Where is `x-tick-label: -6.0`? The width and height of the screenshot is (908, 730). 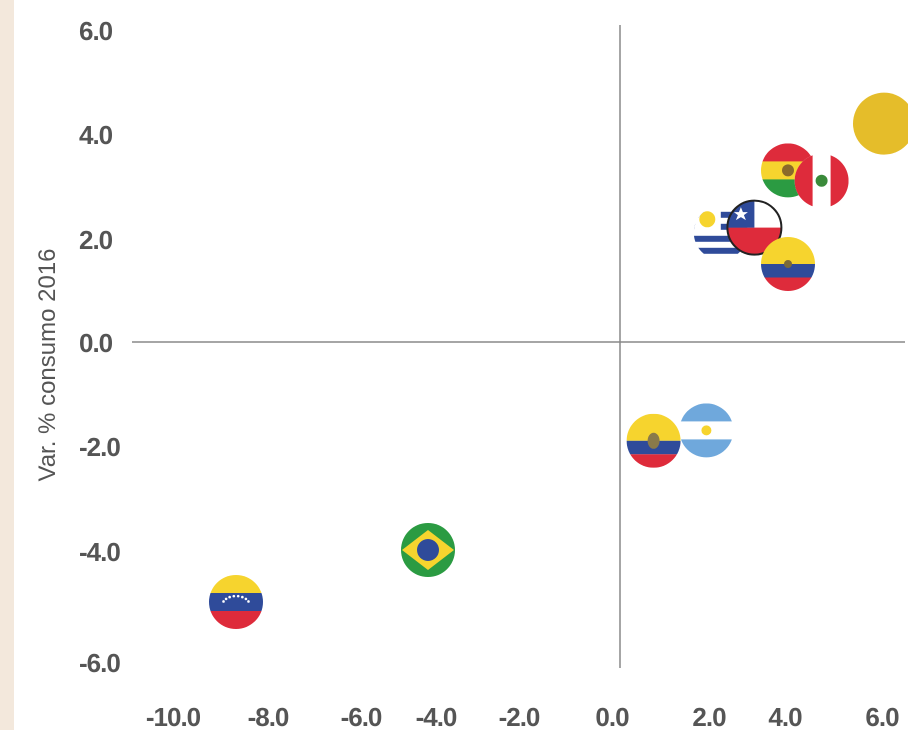
x-tick-label: -6.0 is located at coordinates (361, 716).